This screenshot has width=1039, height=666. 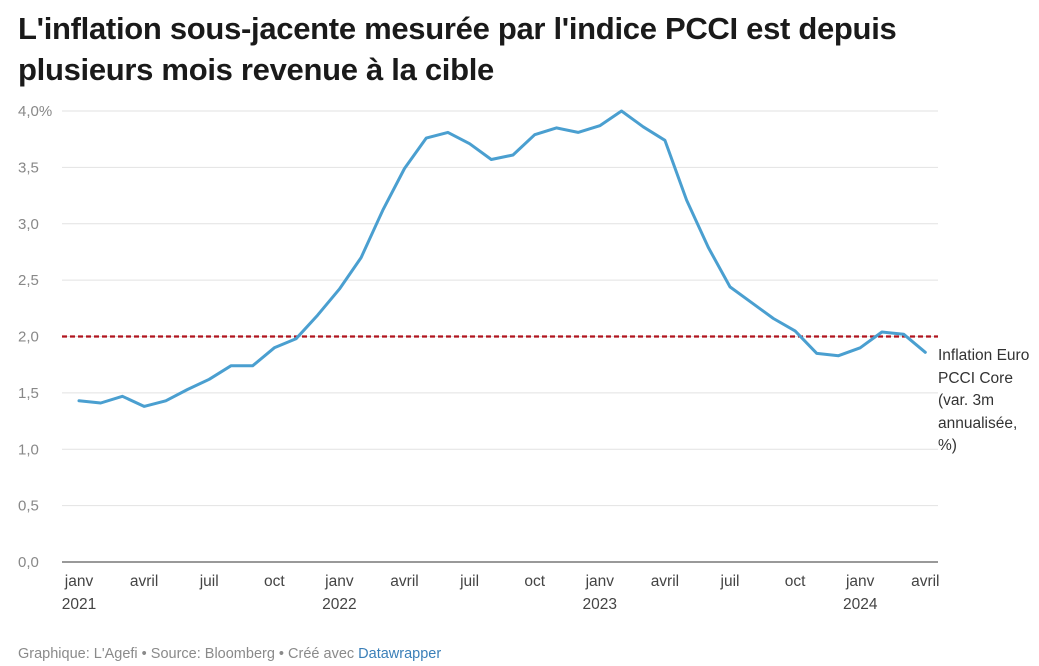 I want to click on y-tick-label: 3,0, so click(x=28, y=224).